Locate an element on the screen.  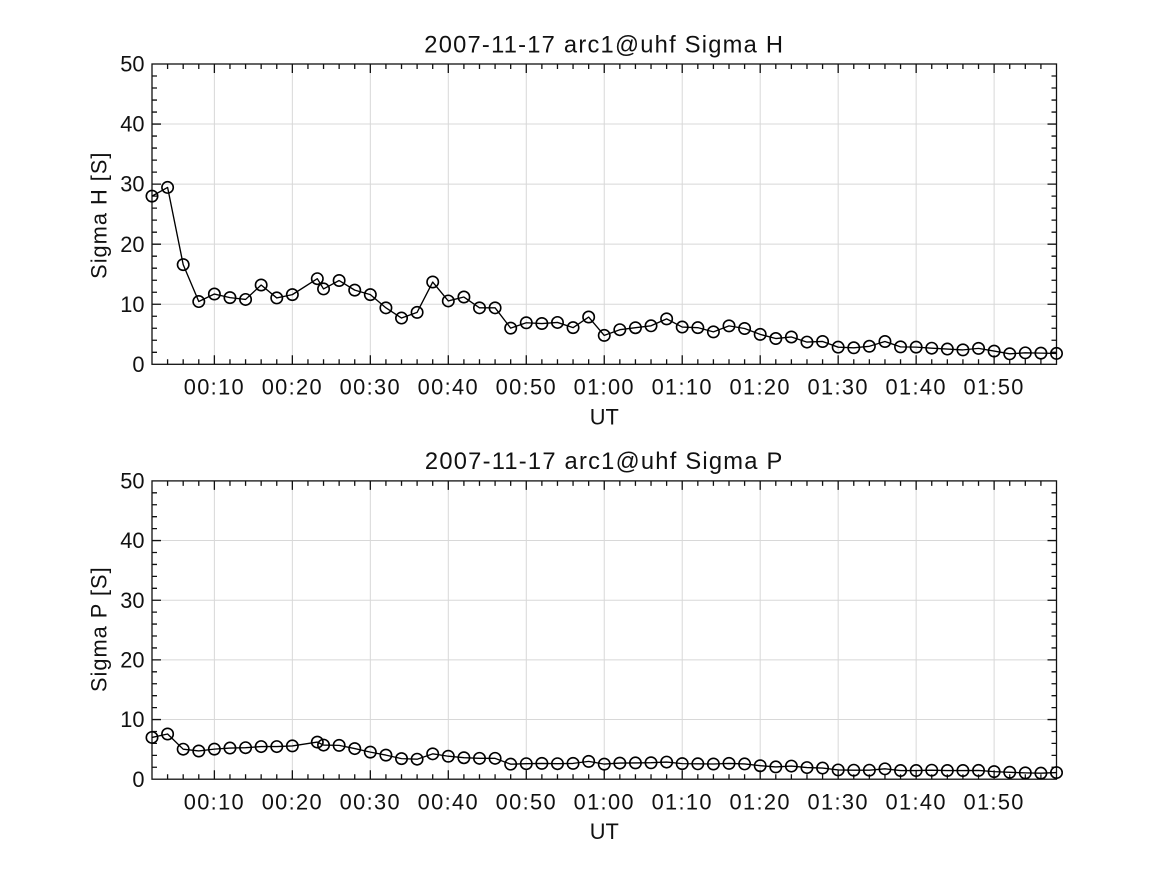
svg-text: 2007-11-17 arc1@uhf Sigma P is located at coordinates (604, 462).